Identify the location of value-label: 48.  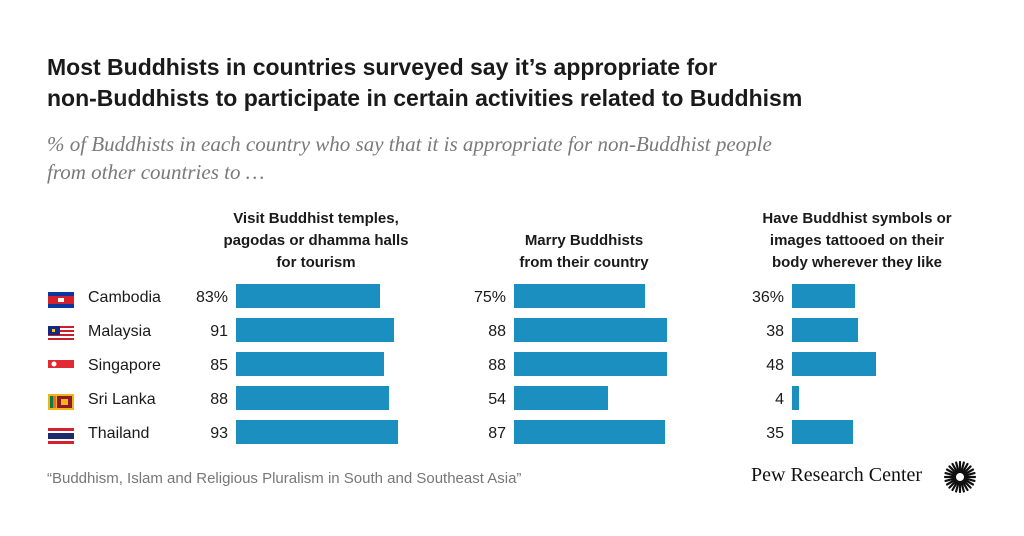
(775, 365).